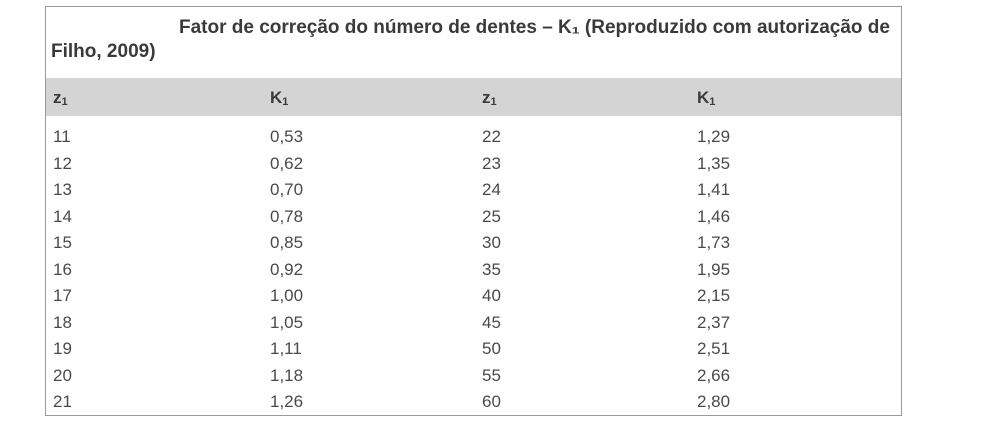 Image resolution: width=985 pixels, height=426 pixels. What do you see at coordinates (287, 322) in the screenshot?
I see `table-cell: 1,05` at bounding box center [287, 322].